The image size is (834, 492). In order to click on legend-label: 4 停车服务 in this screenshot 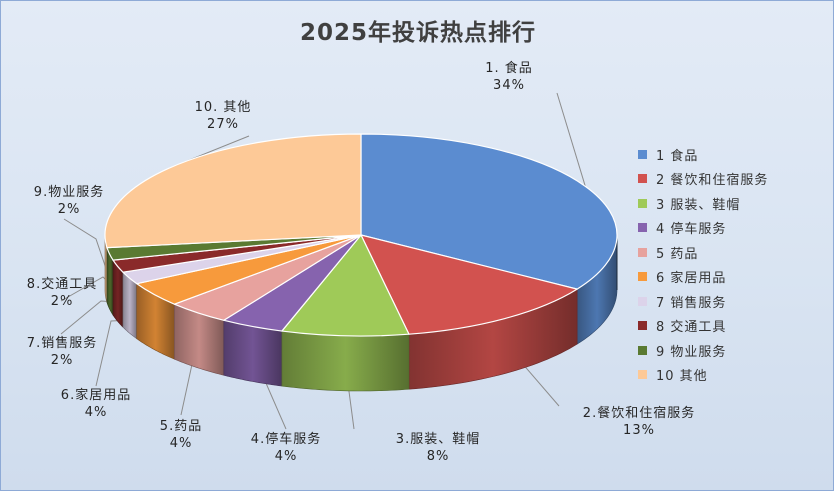, I will do `click(691, 230)`.